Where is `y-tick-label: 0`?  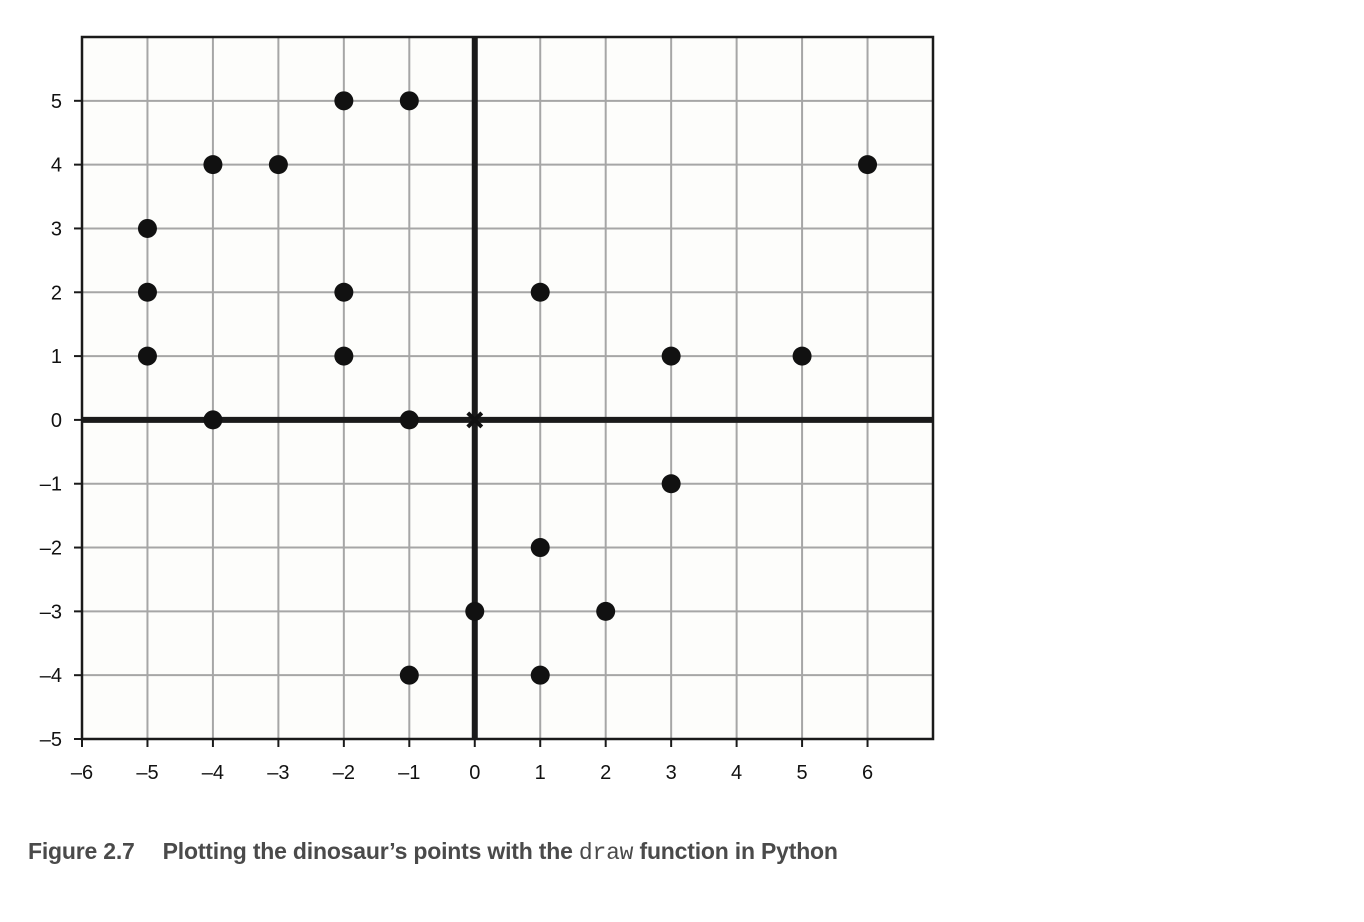
y-tick-label: 0 is located at coordinates (56, 421).